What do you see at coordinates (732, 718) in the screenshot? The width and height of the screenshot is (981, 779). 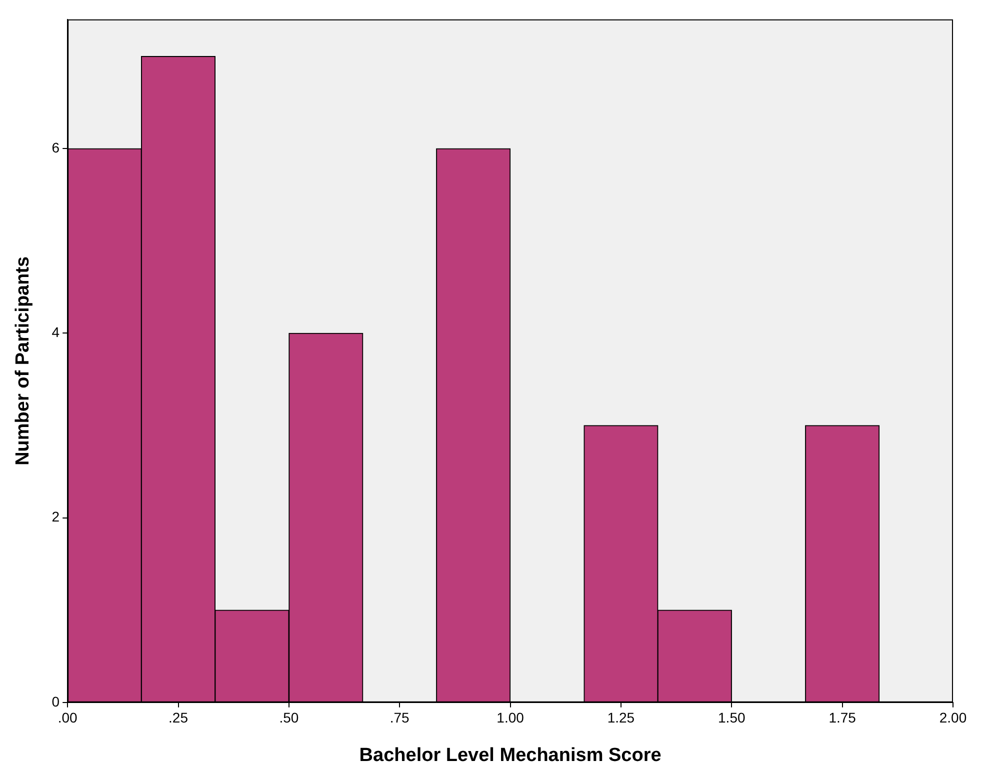 I see `x-tick-label: 1.50` at bounding box center [732, 718].